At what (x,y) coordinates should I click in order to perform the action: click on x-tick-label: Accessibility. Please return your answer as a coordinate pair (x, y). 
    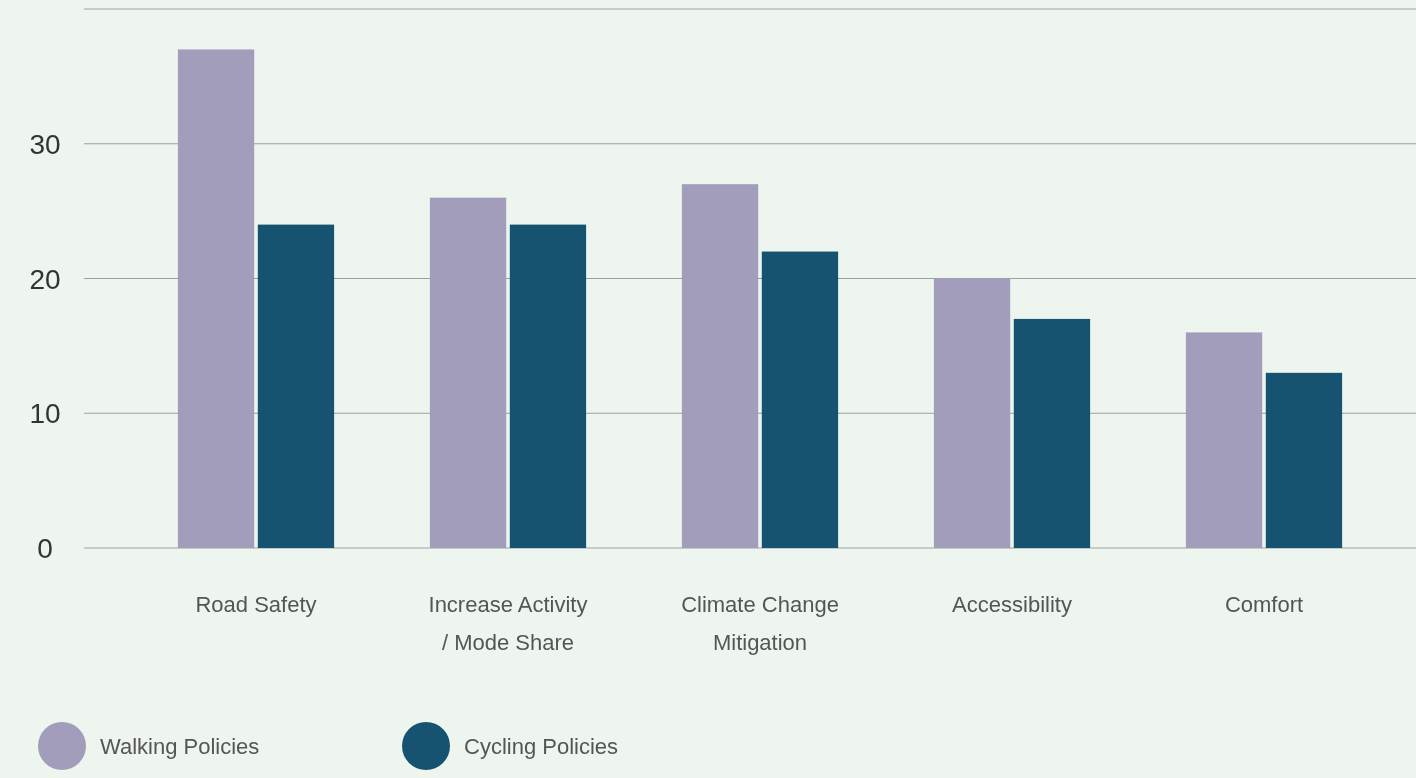
    Looking at the image, I should click on (1012, 604).